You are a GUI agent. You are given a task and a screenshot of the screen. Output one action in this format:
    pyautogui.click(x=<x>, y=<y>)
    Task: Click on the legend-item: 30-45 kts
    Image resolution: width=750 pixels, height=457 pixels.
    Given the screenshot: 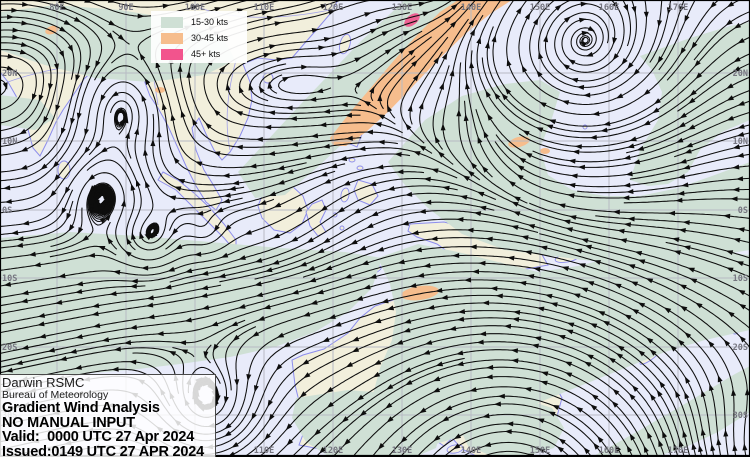 What is the action you would take?
    pyautogui.click(x=204, y=38)
    